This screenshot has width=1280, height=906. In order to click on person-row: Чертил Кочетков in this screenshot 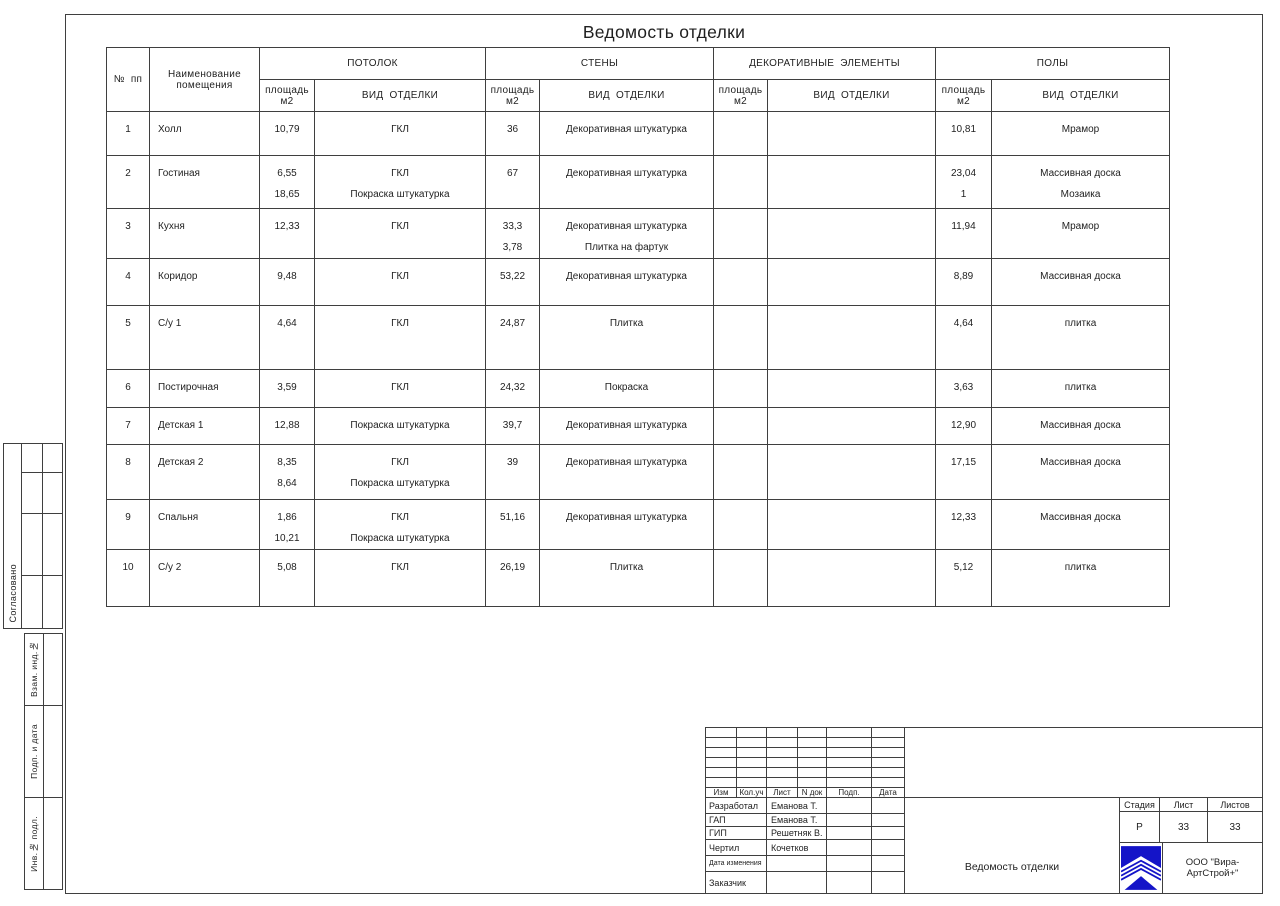, I will do `click(805, 848)`.